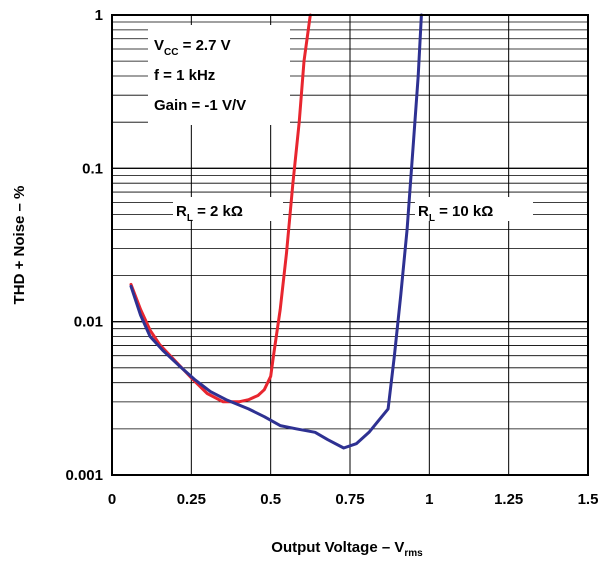 The image size is (613, 562). What do you see at coordinates (464, 211) in the screenshot?
I see `label-10k-rest: = 10 kΩ` at bounding box center [464, 211].